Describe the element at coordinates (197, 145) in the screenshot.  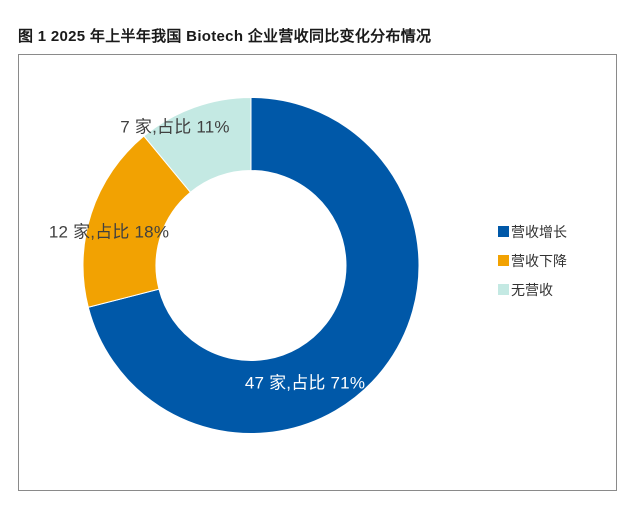
I see `pie-slice-no-revenue` at that location.